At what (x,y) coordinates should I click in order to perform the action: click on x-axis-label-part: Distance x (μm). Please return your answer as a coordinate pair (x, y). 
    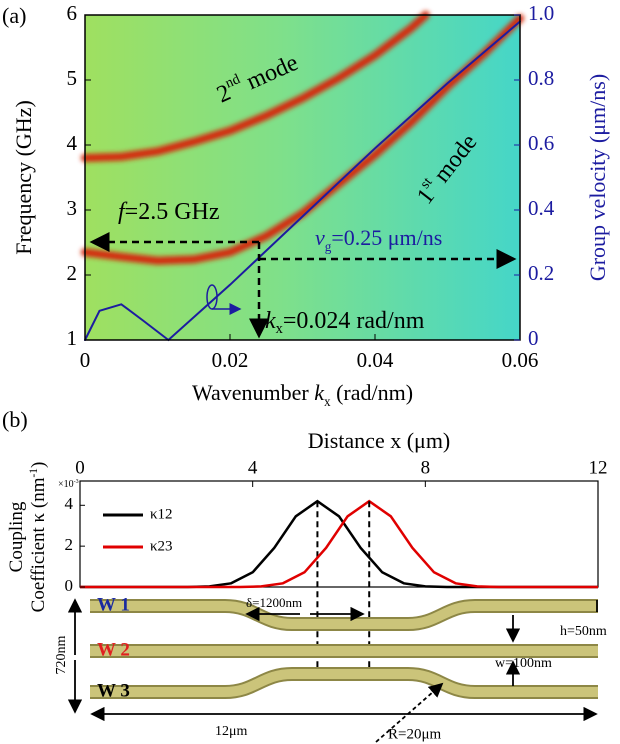
    Looking at the image, I should click on (379, 440).